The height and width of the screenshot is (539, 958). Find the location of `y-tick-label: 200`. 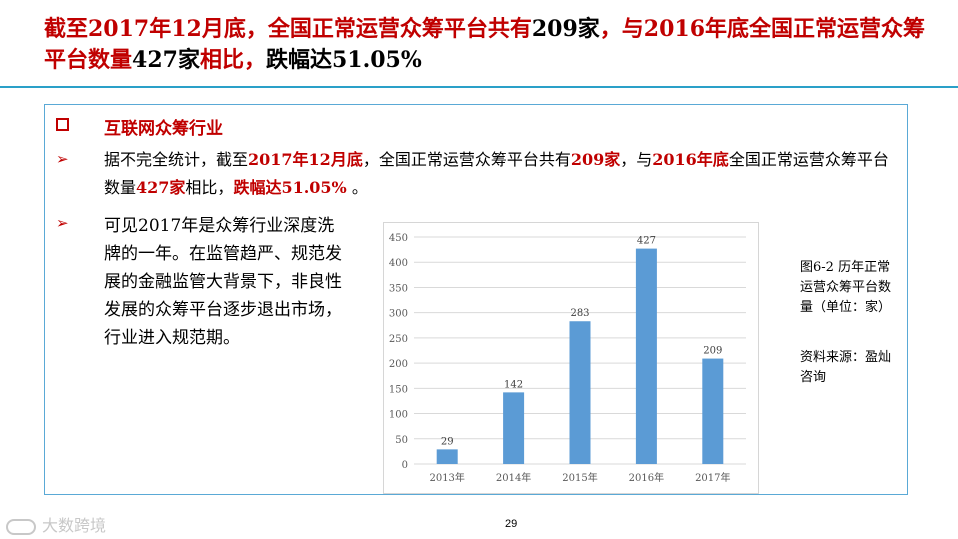

y-tick-label: 200 is located at coordinates (398, 364).